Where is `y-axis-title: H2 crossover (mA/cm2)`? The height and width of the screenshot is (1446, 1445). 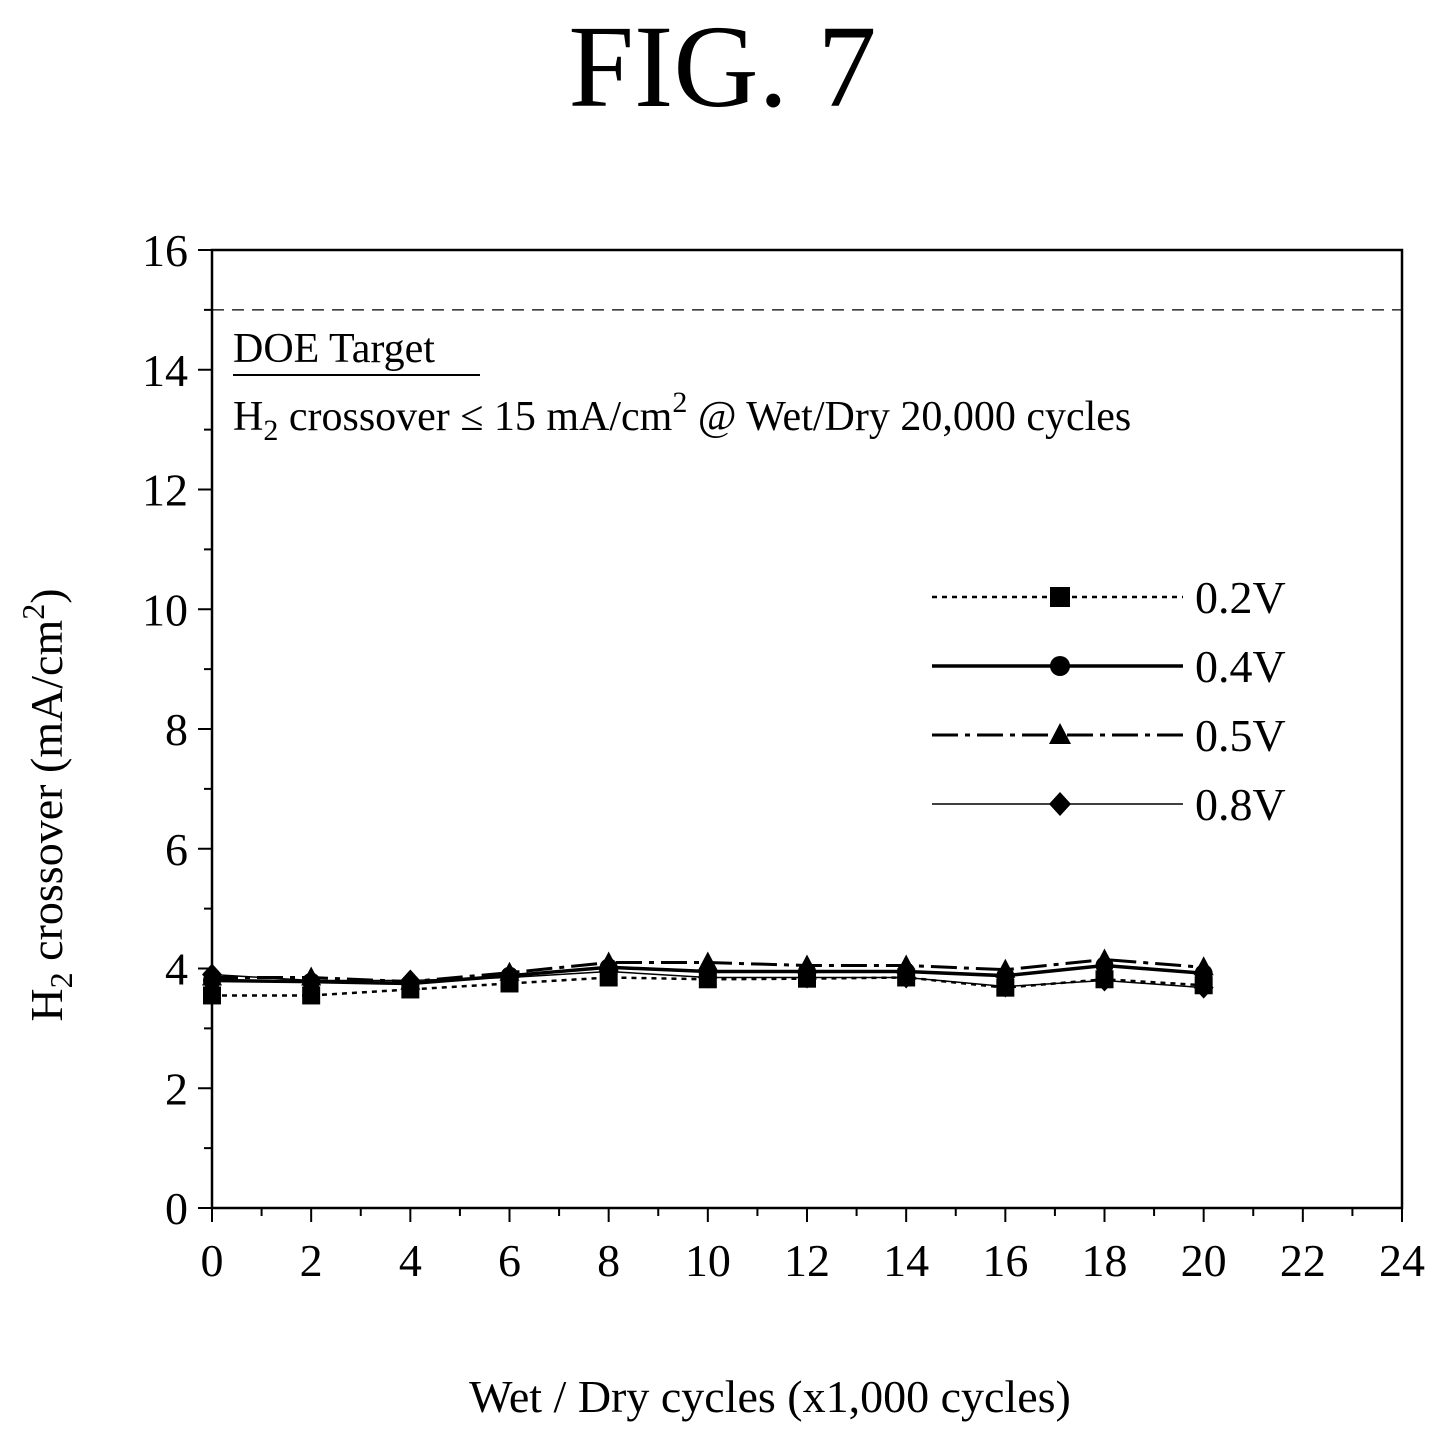
y-axis-title: H2 crossover (mA/cm2) is located at coordinates (47, 804).